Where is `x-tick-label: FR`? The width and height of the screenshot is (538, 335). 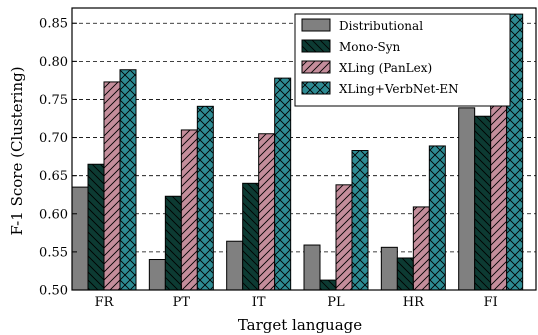 x-tick-label: FR is located at coordinates (105, 302).